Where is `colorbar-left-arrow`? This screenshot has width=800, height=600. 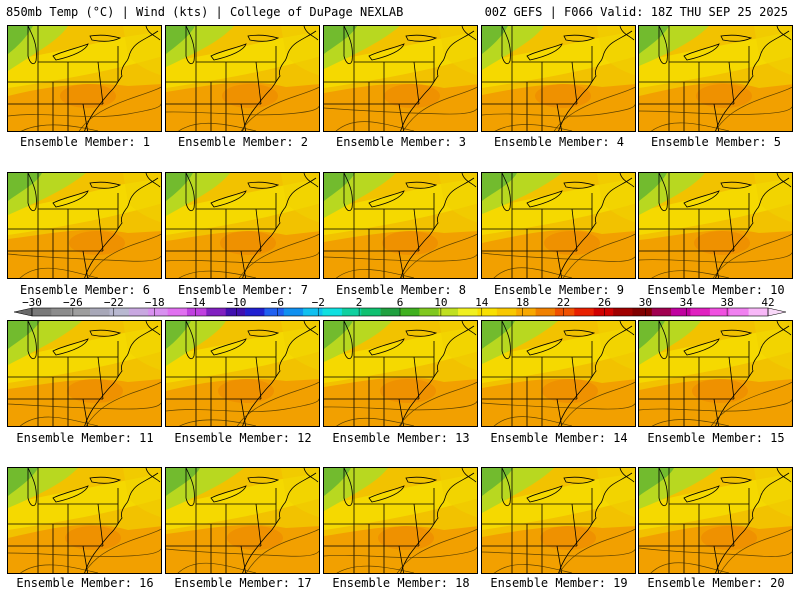 colorbar-left-arrow is located at coordinates (23, 312).